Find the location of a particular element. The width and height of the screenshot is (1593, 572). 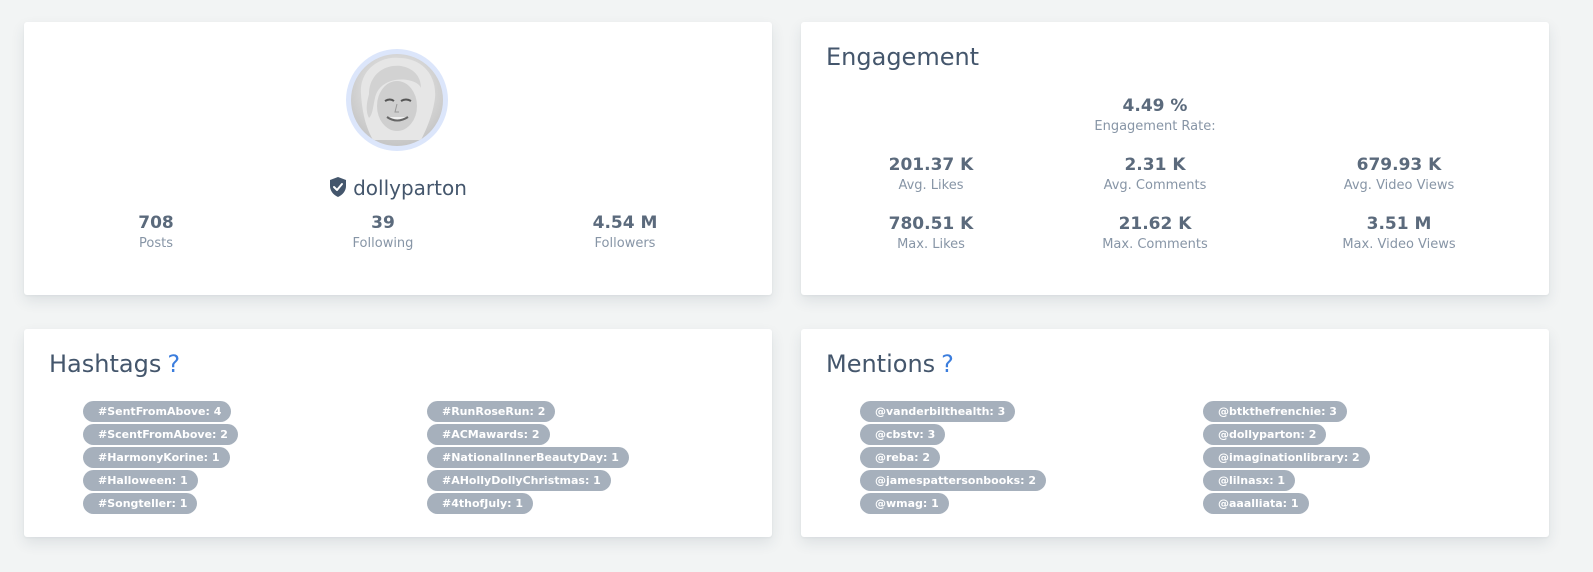

hashtag-tag: #ACMawards: 2 is located at coordinates (488, 434).